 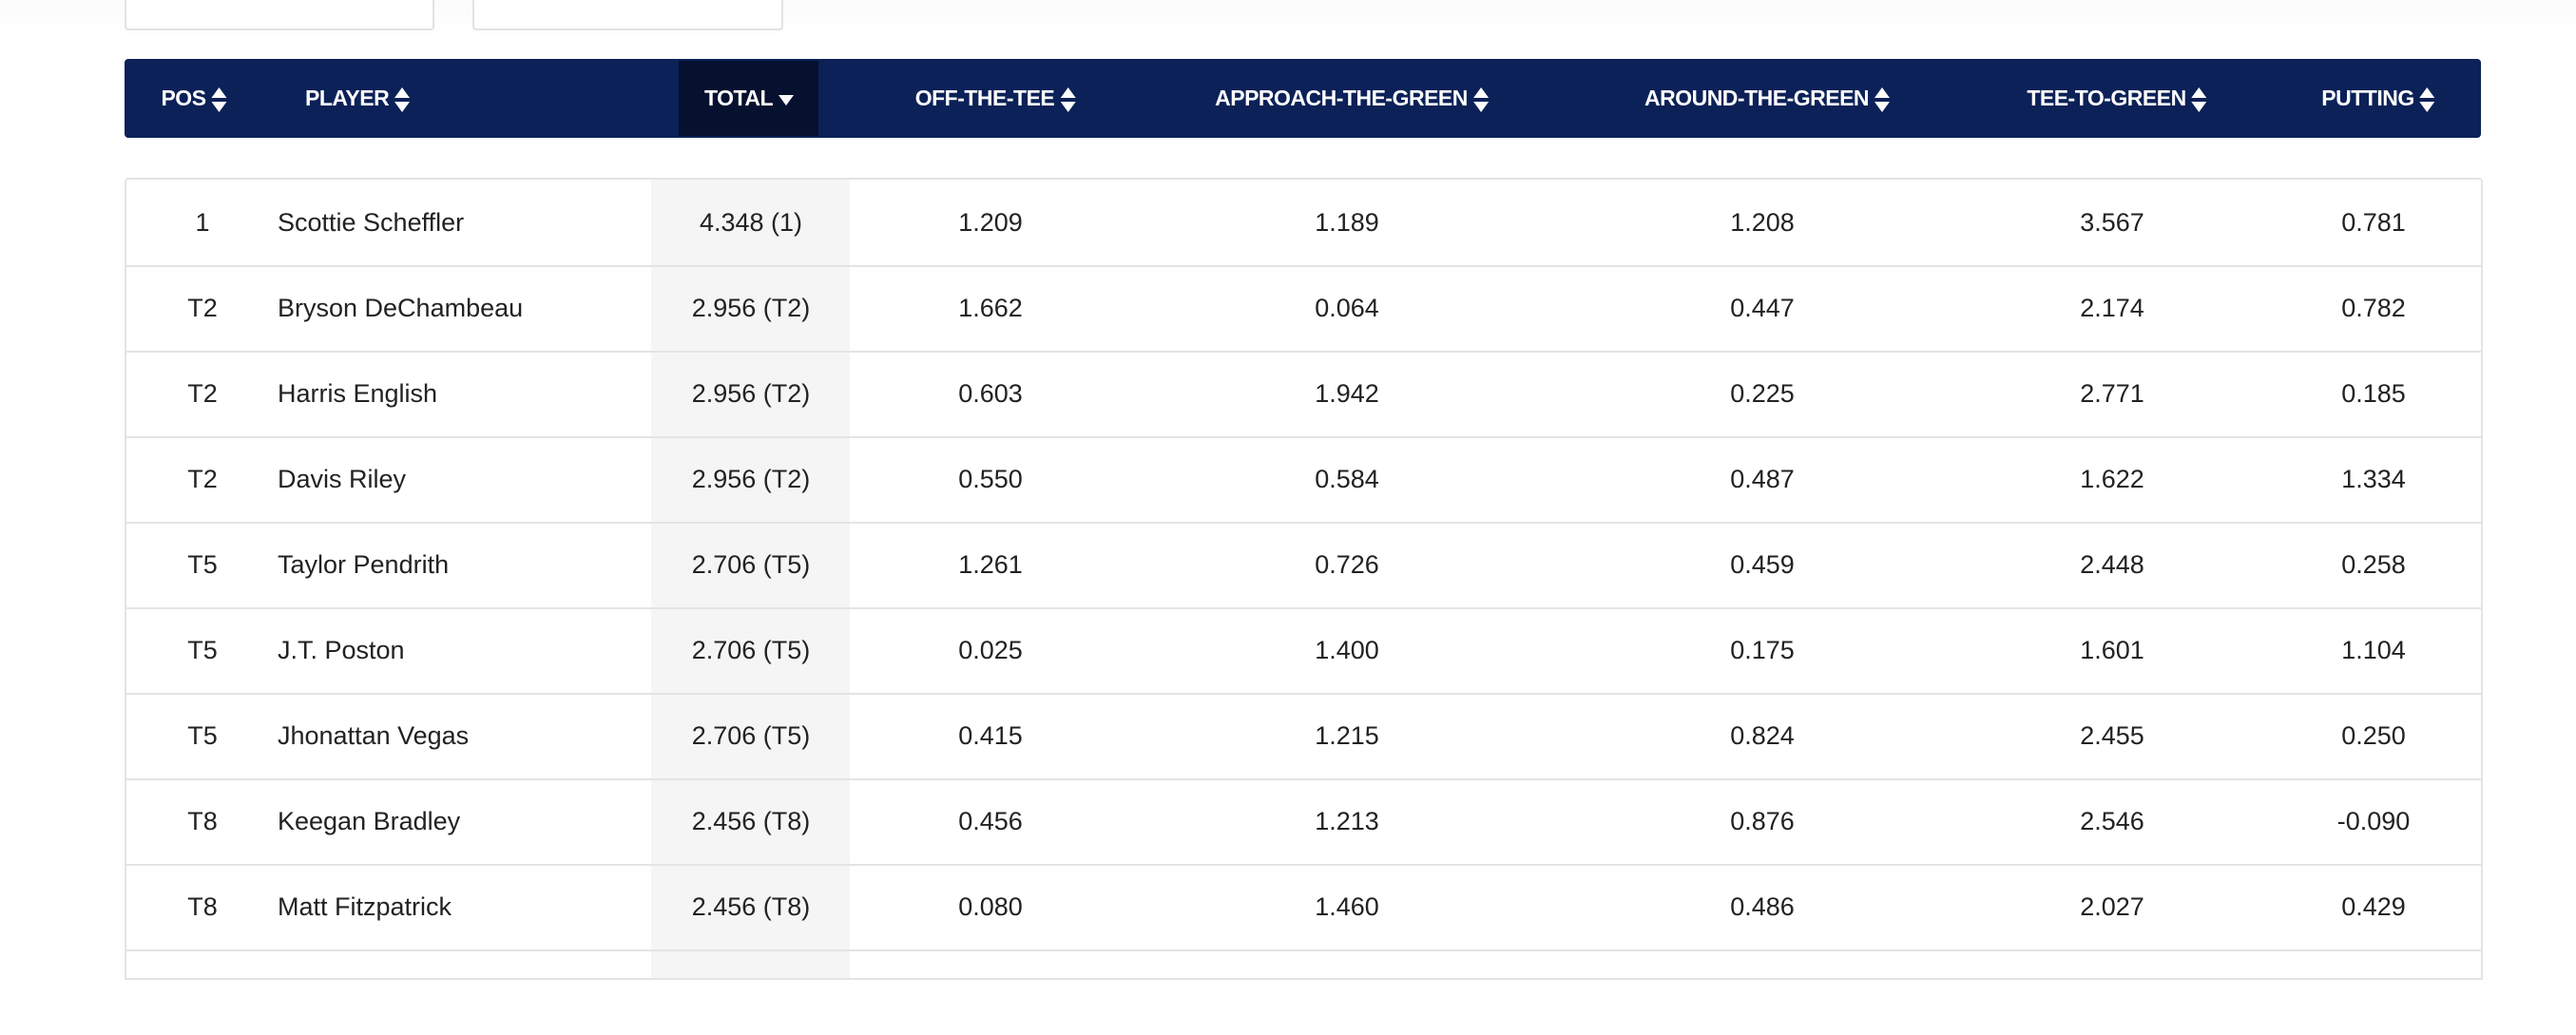 I want to click on putting-cell: 0.250, so click(x=2374, y=735).